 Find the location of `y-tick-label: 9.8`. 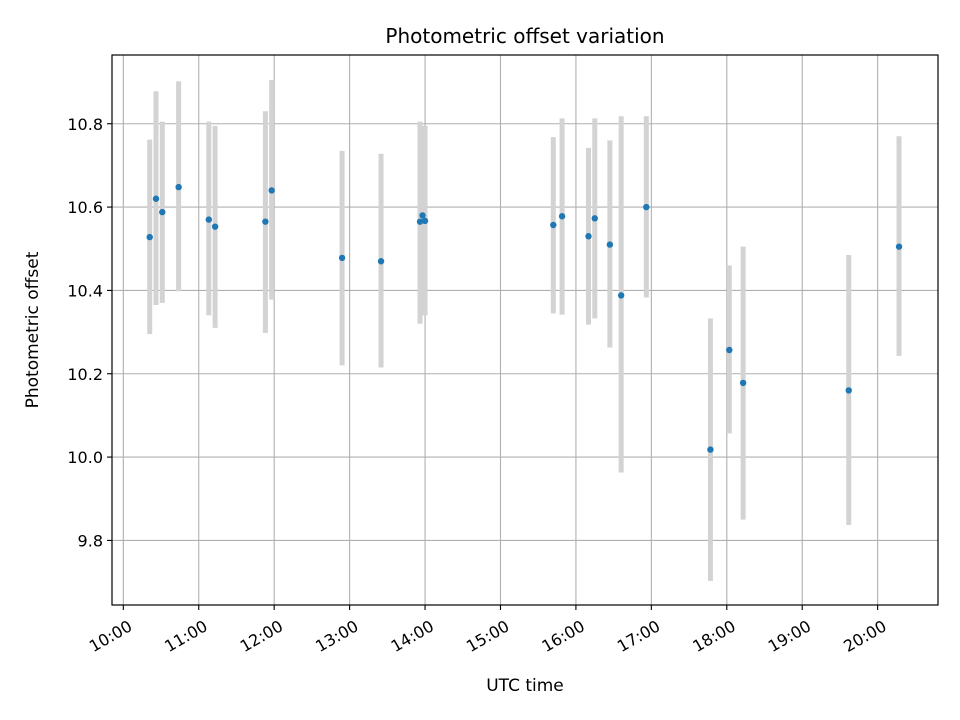

y-tick-label: 9.8 is located at coordinates (90, 540).